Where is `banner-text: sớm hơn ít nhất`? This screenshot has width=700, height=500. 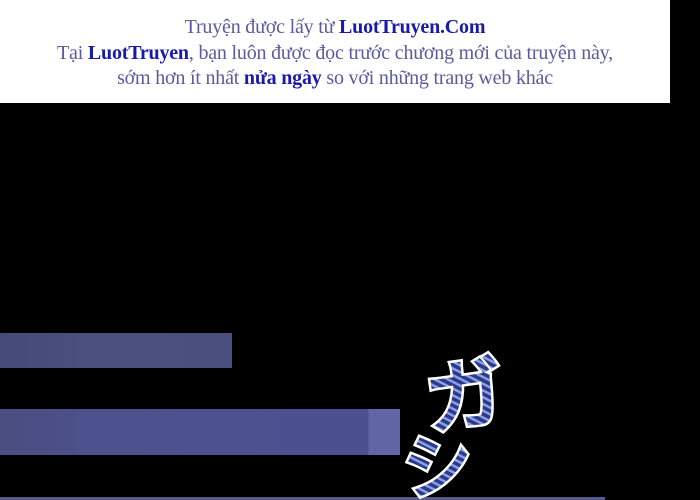 banner-text: sớm hơn ít nhất is located at coordinates (180, 78).